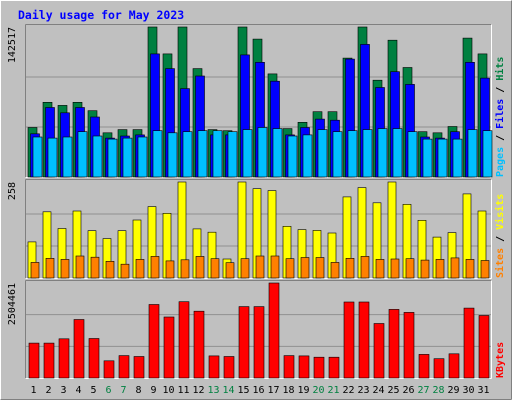 The image size is (512, 400). What do you see at coordinates (500, 212) in the screenshot?
I see `legend-part-visits: Visits` at bounding box center [500, 212].